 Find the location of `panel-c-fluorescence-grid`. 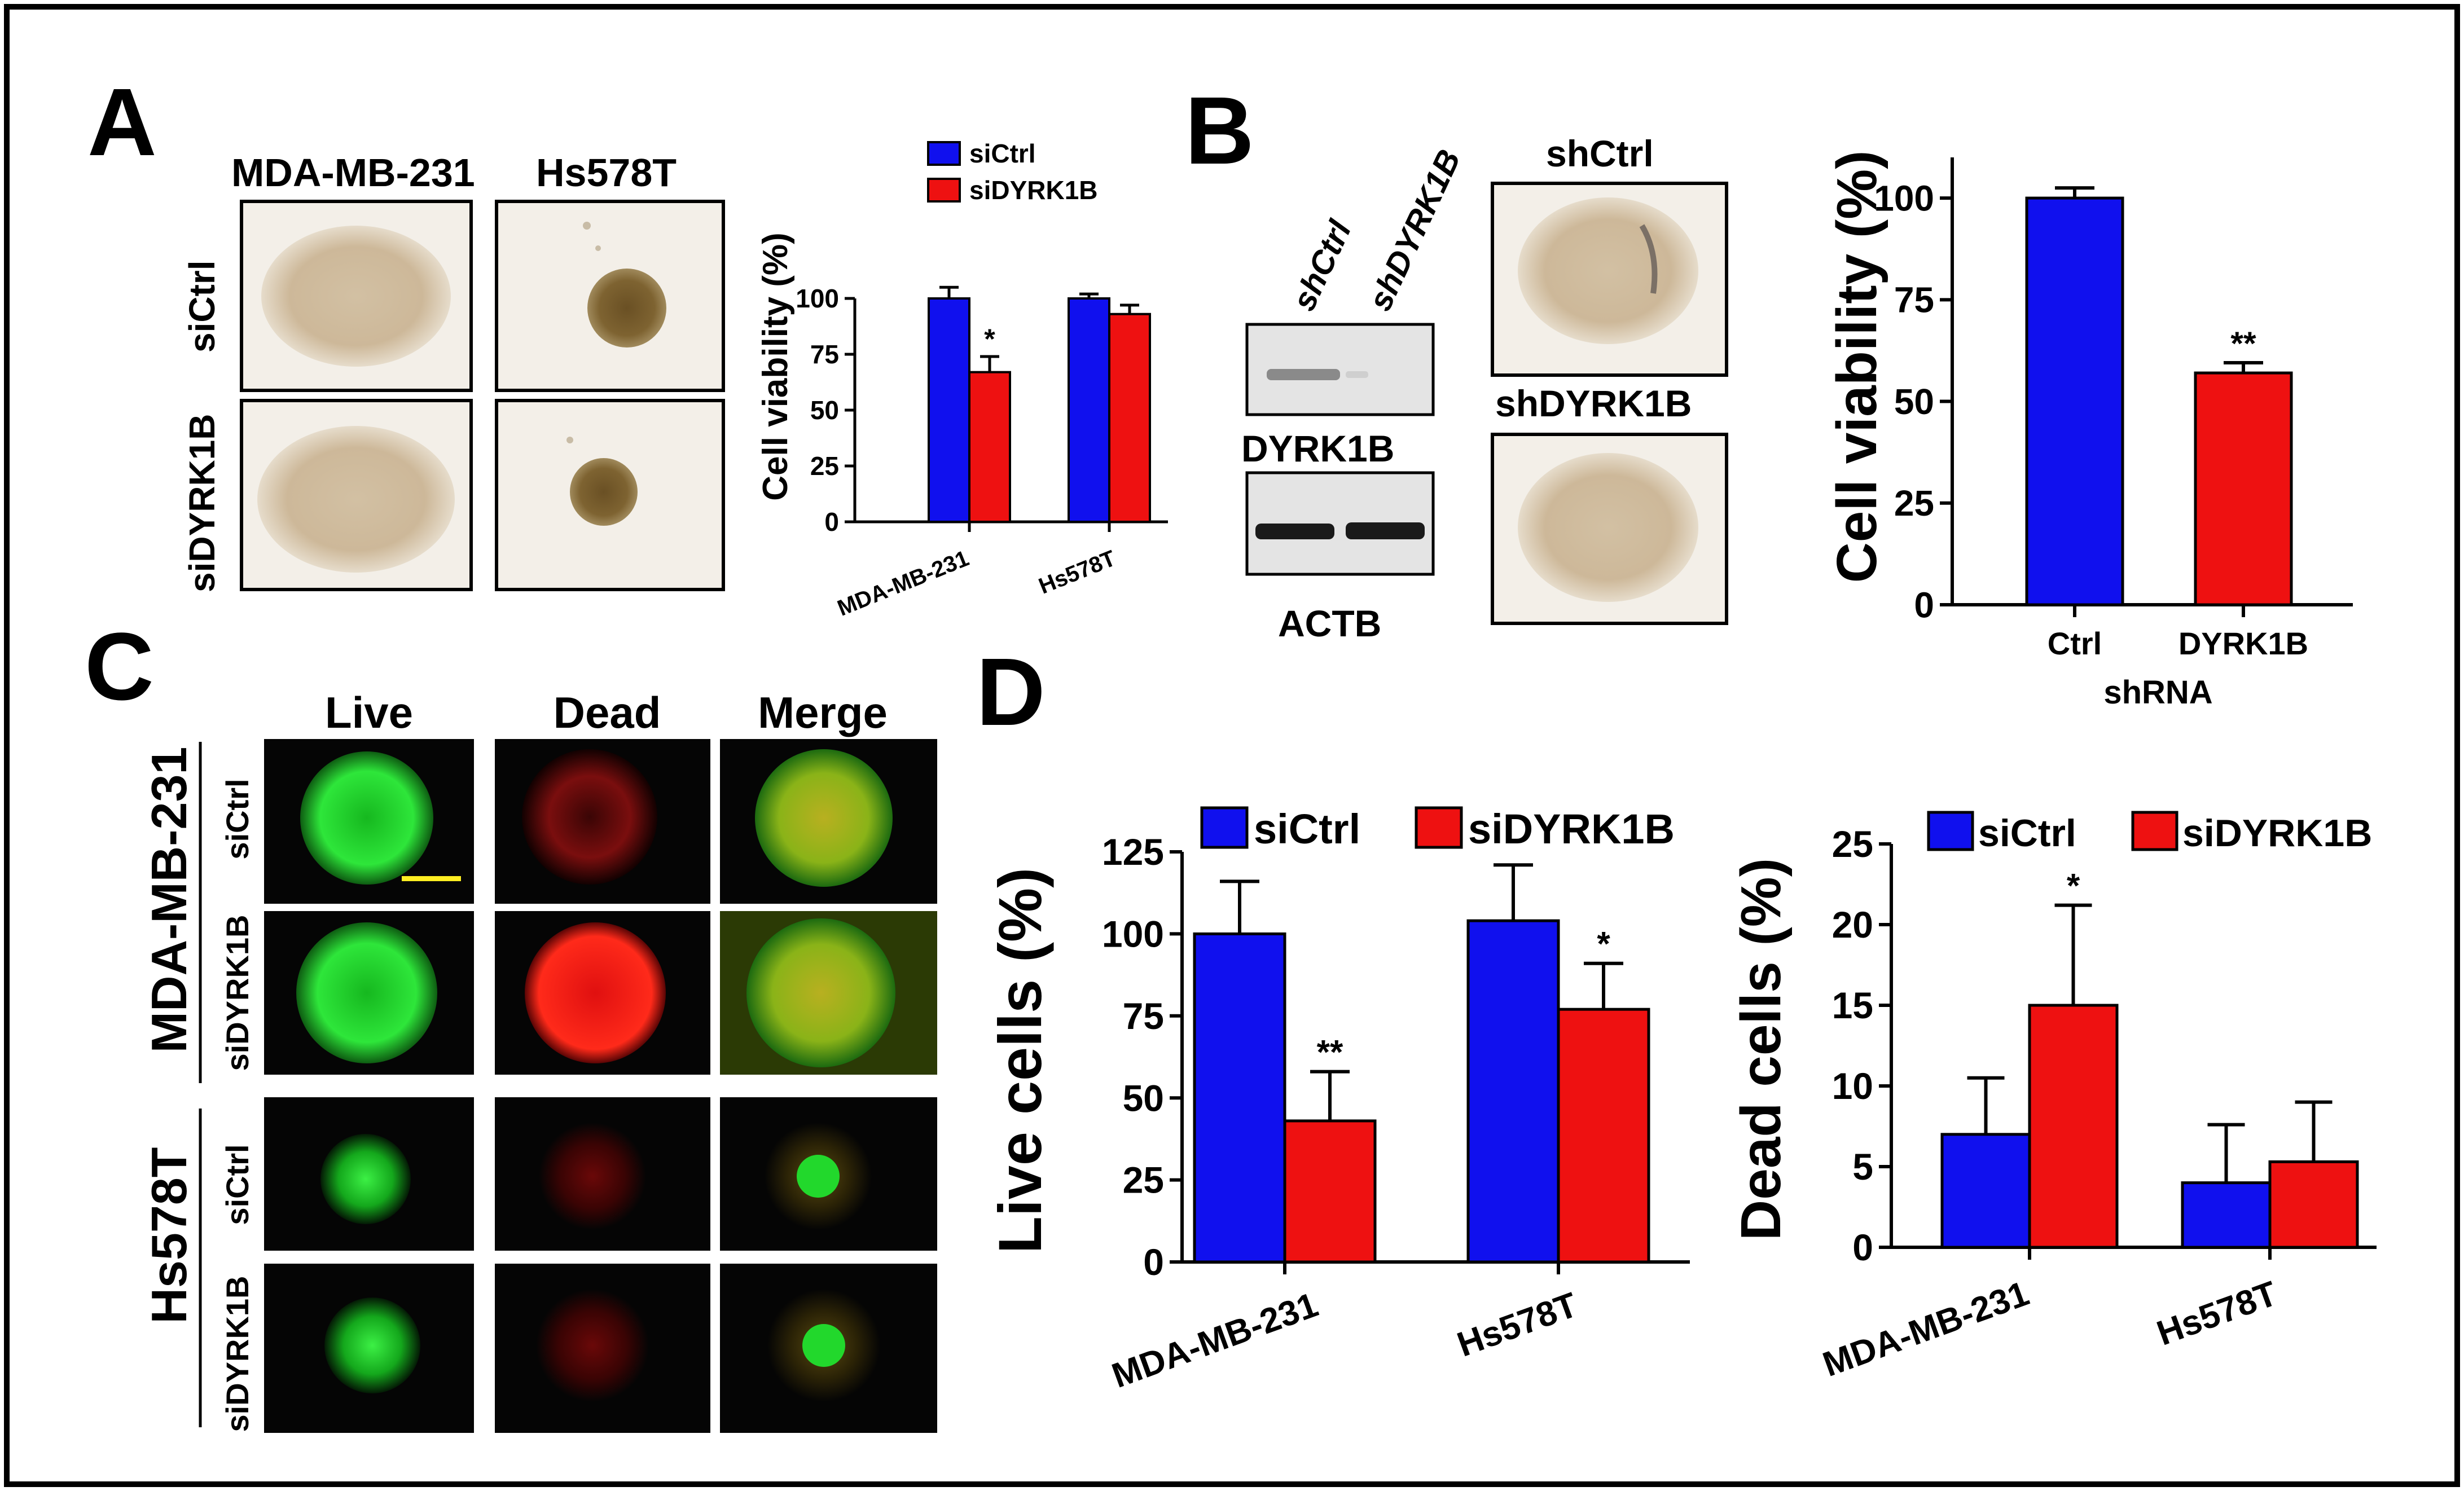

panel-c-fluorescence-grid is located at coordinates (600, 1086).